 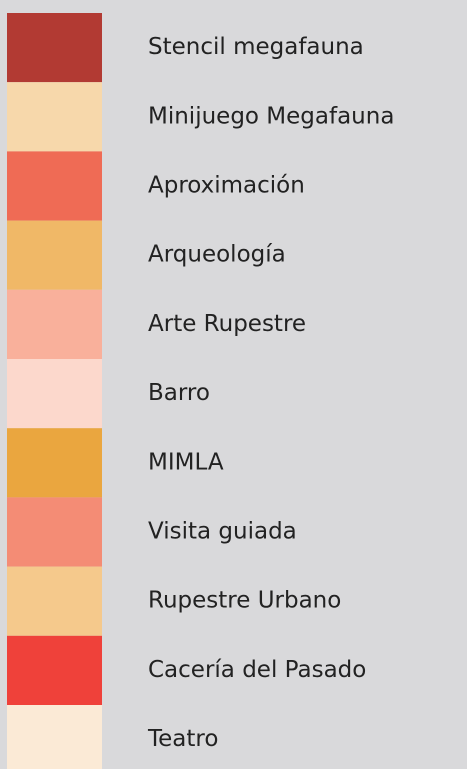 I want to click on legend-label: Cacería del Pasado, so click(x=257, y=670).